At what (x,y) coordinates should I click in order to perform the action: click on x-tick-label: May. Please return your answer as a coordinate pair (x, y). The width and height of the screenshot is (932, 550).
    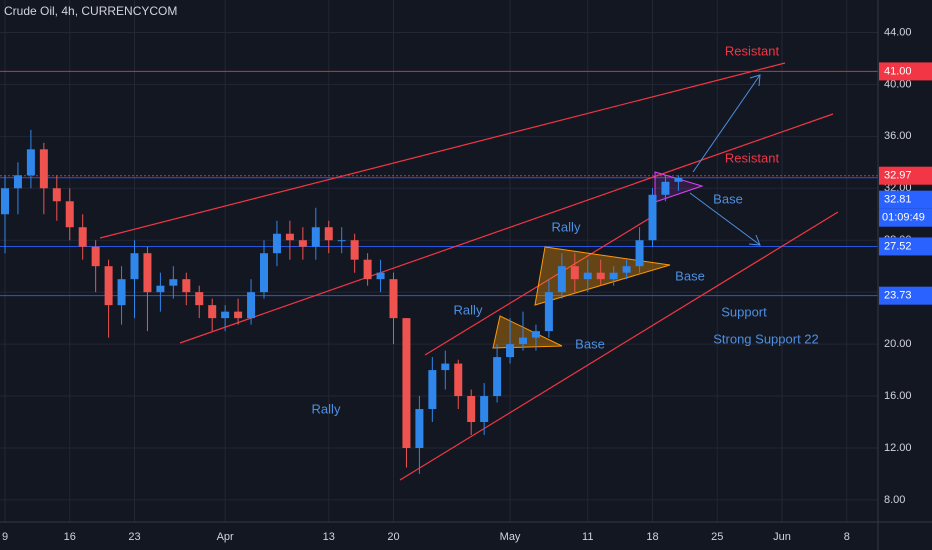
    Looking at the image, I should click on (510, 537).